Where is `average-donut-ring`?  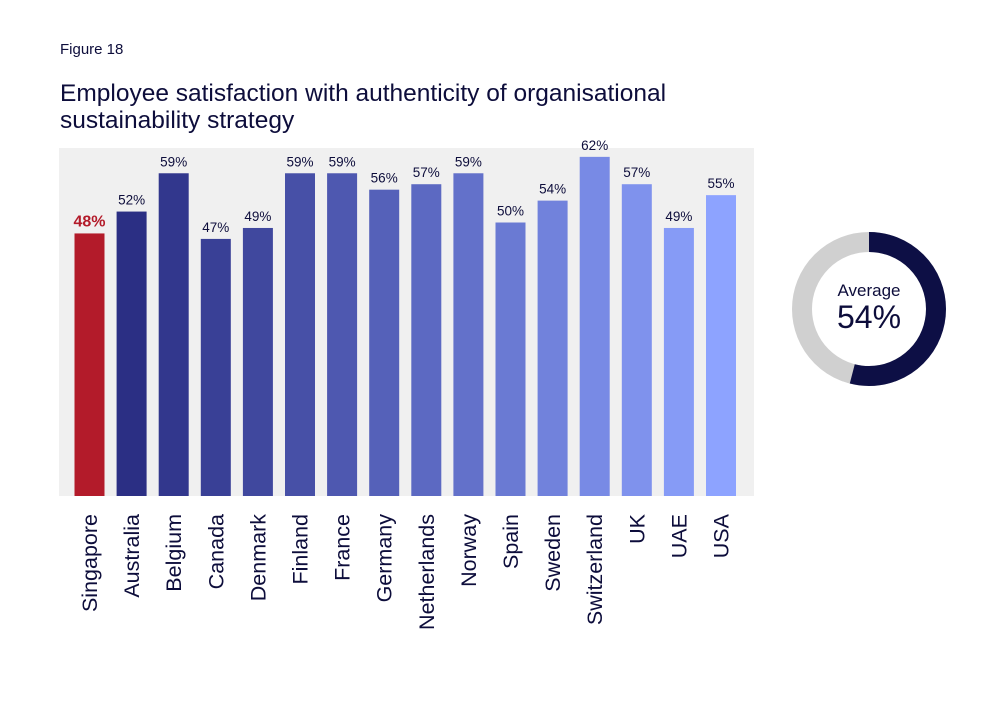 average-donut-ring is located at coordinates (869, 309).